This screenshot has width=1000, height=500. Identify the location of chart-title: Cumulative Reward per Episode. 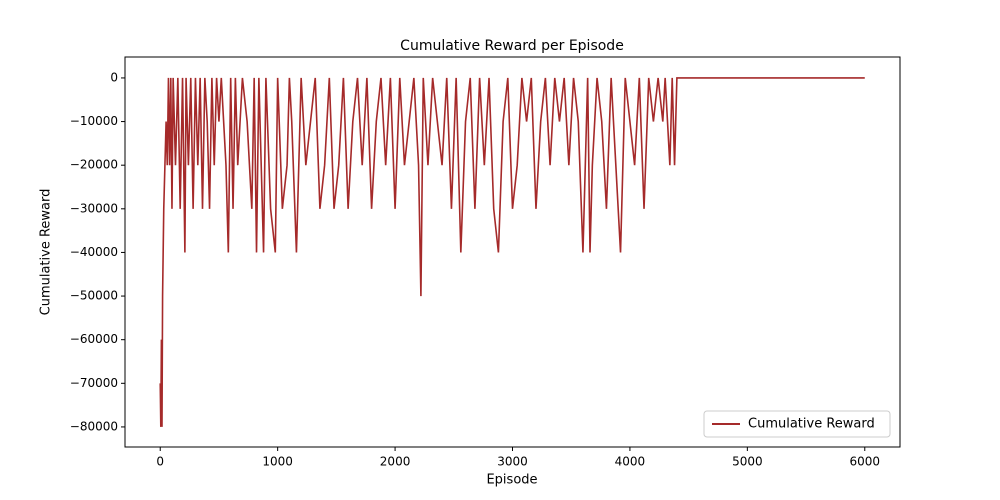
(512, 46).